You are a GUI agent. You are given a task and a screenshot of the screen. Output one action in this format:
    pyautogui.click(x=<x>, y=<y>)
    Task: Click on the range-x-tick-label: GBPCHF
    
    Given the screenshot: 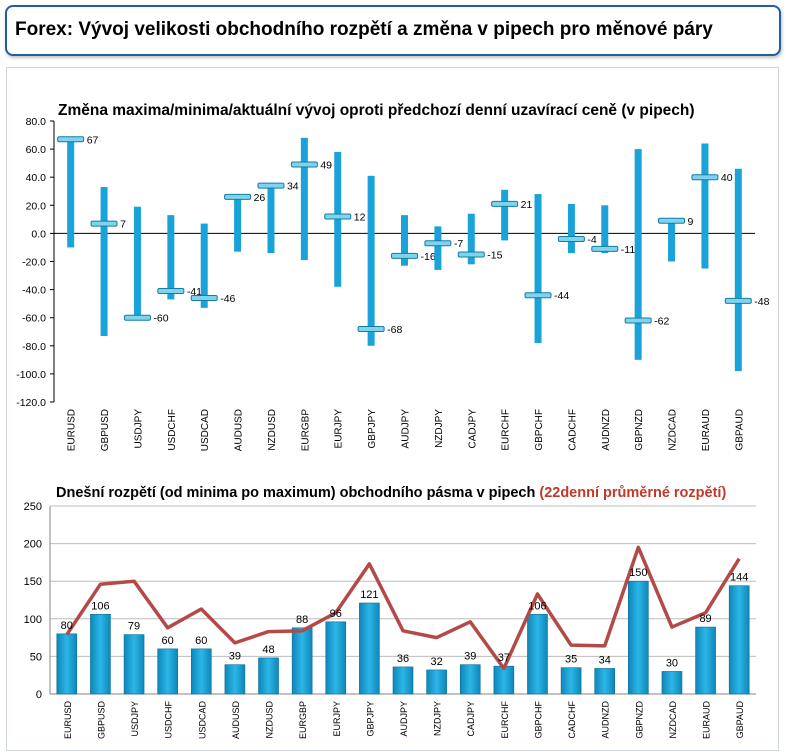 What is the action you would take?
    pyautogui.click(x=539, y=430)
    